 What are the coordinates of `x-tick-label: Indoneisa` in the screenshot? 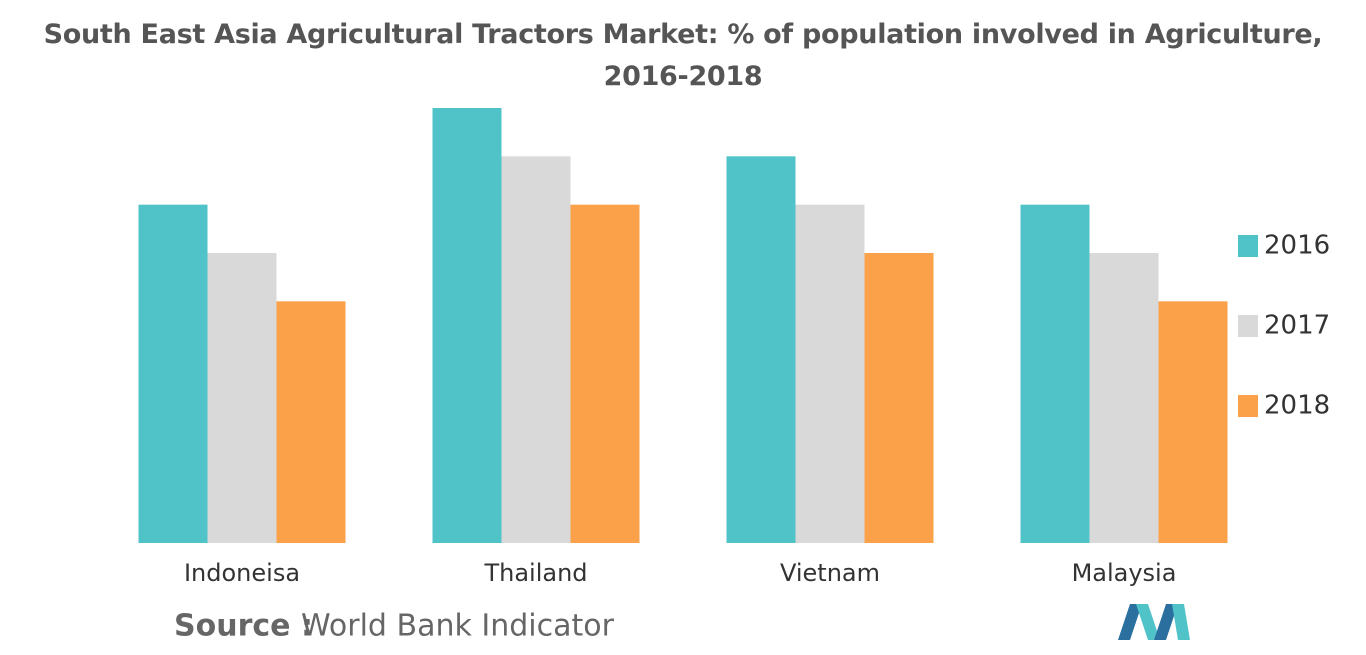 It's located at (242, 573).